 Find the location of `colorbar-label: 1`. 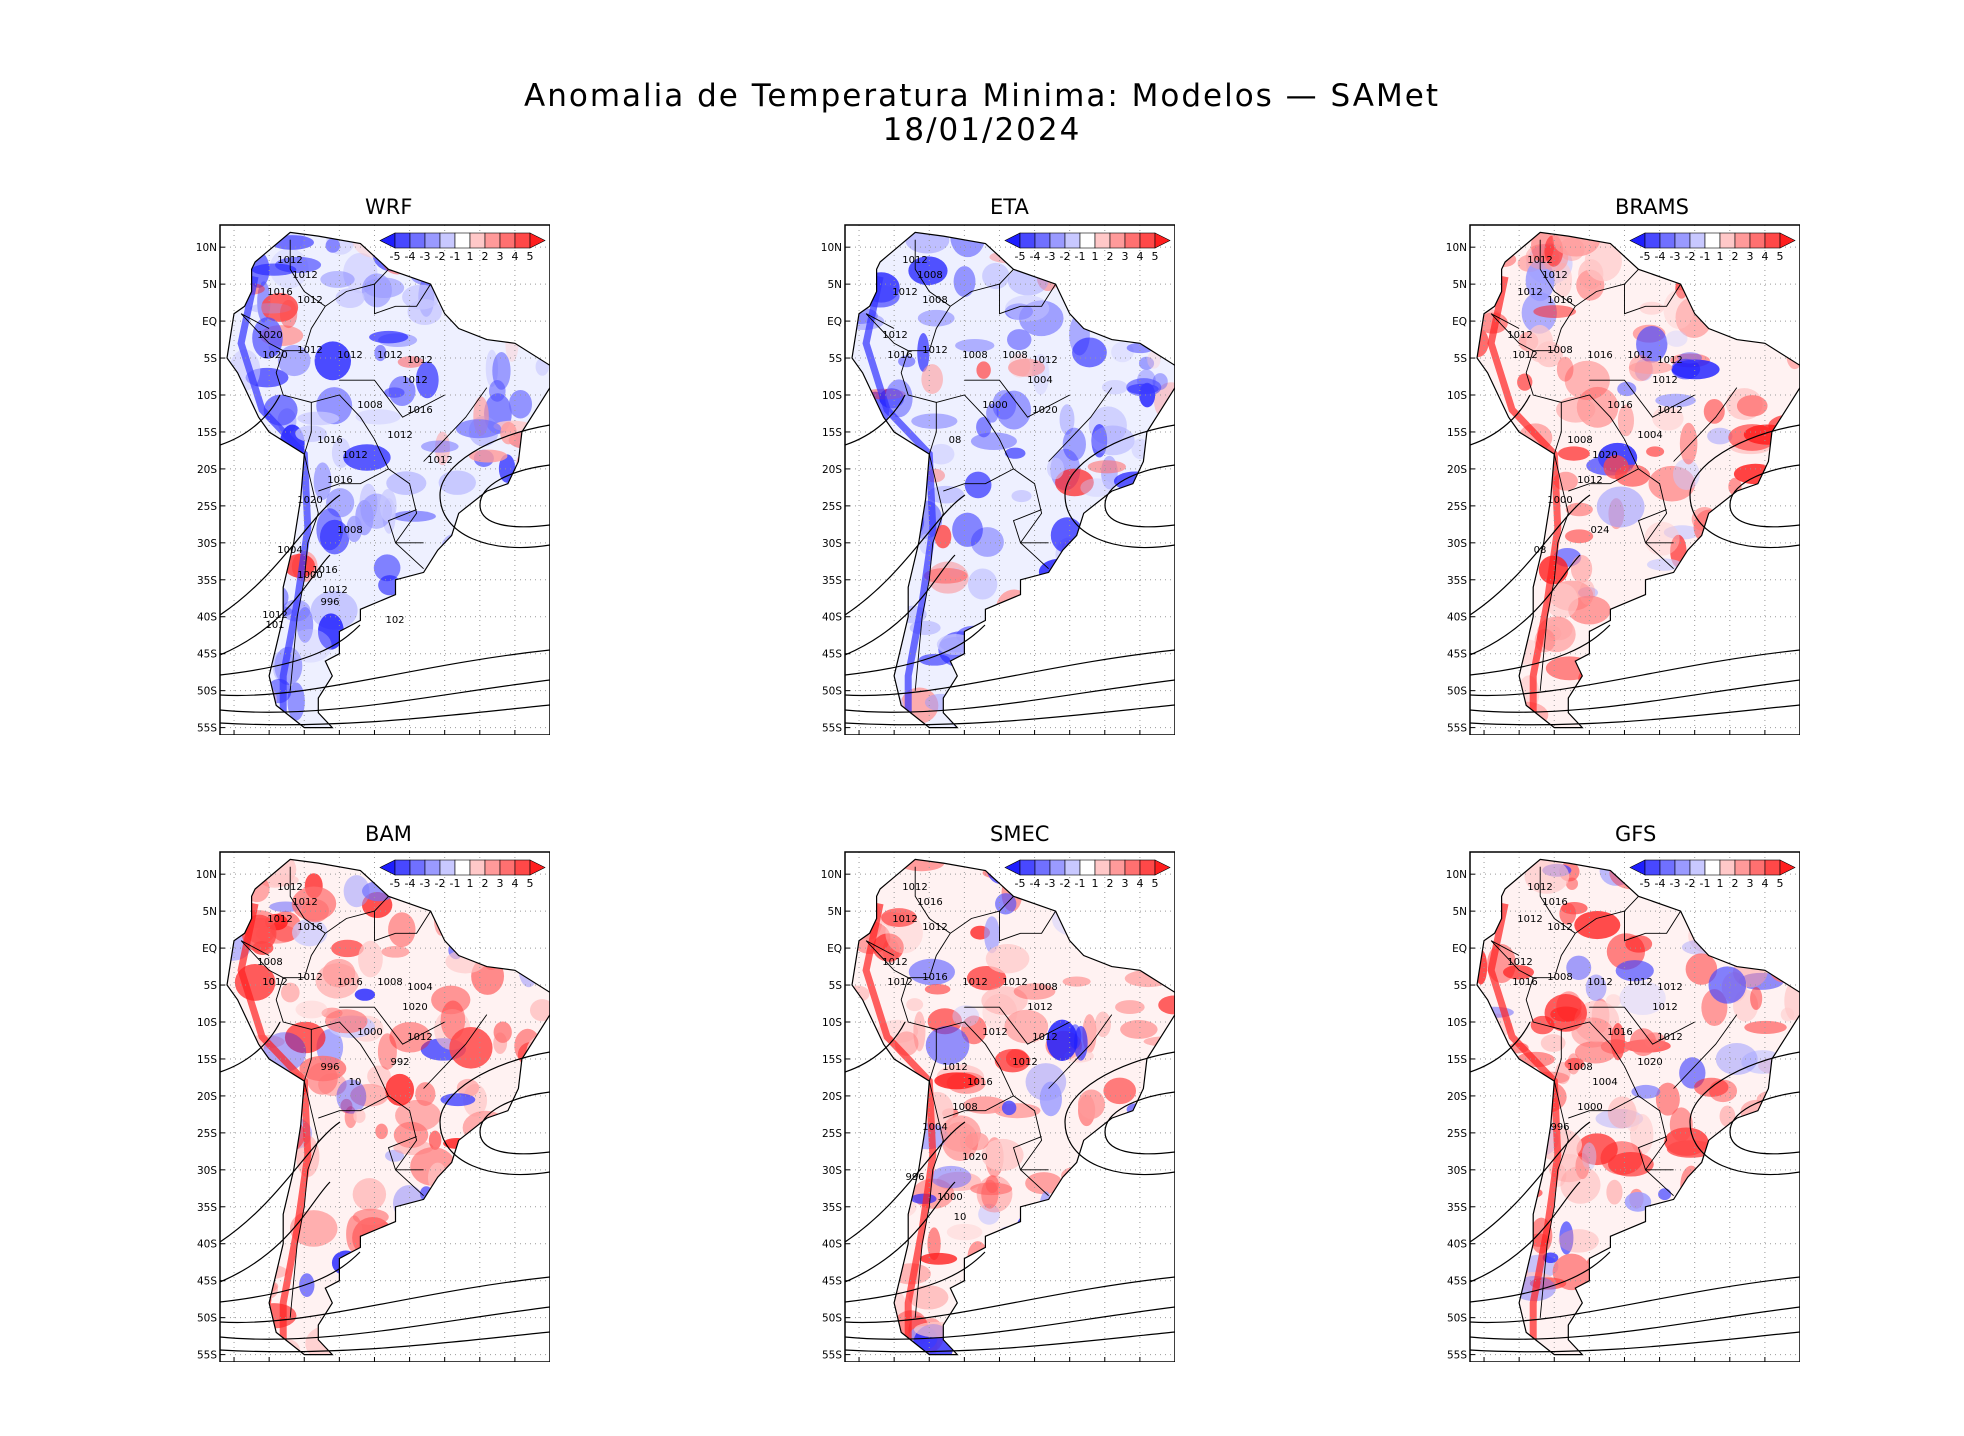

colorbar-label: 1 is located at coordinates (1720, 883).